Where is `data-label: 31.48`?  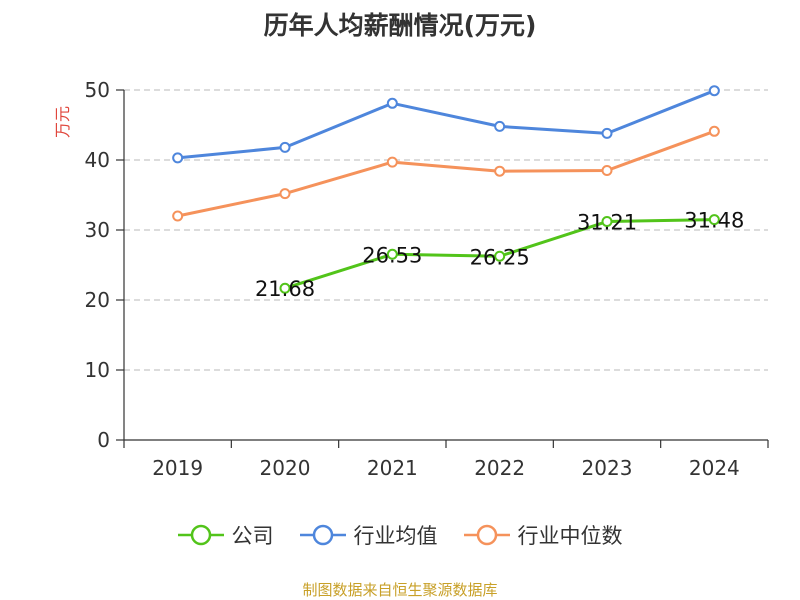
data-label: 31.48 is located at coordinates (714, 221).